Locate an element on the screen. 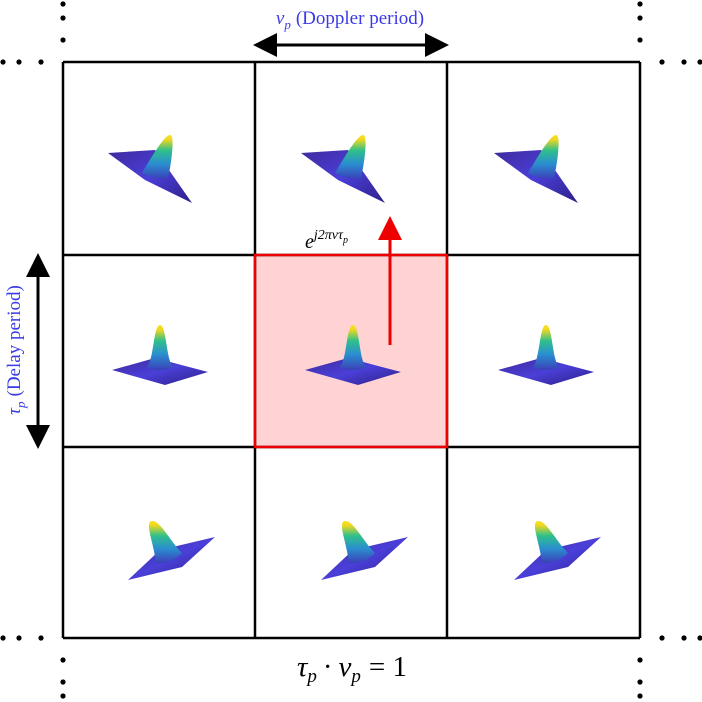 The image size is (702, 702). label-part: (Delay period) is located at coordinates (14, 340).